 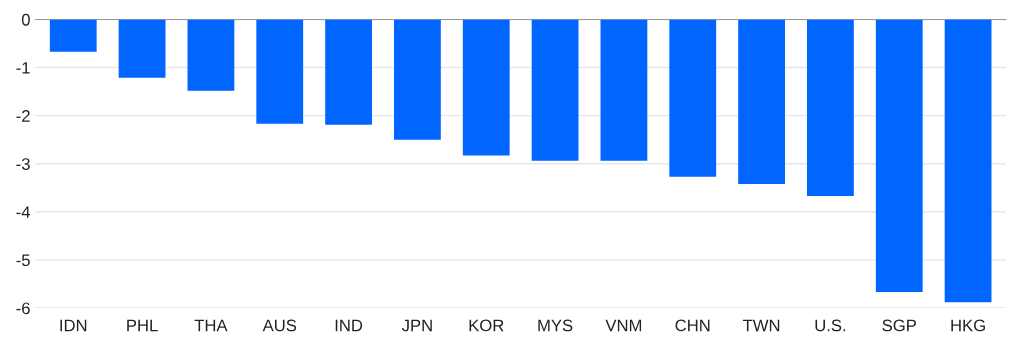 What do you see at coordinates (142, 325) in the screenshot?
I see `x-tick-label: PHL` at bounding box center [142, 325].